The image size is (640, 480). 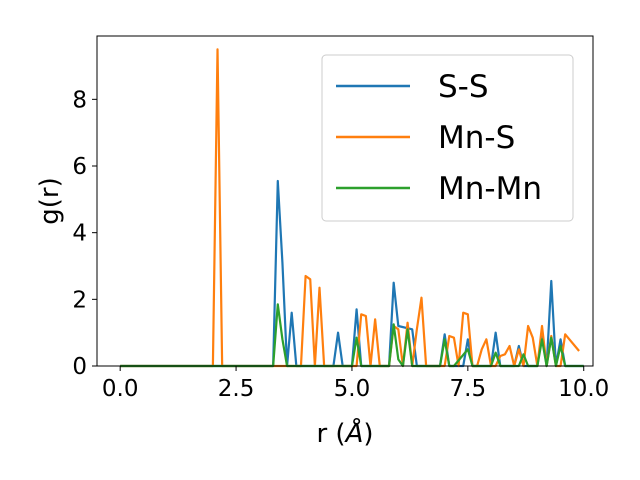 I want to click on x-tick-label: 0.0, so click(x=120, y=389).